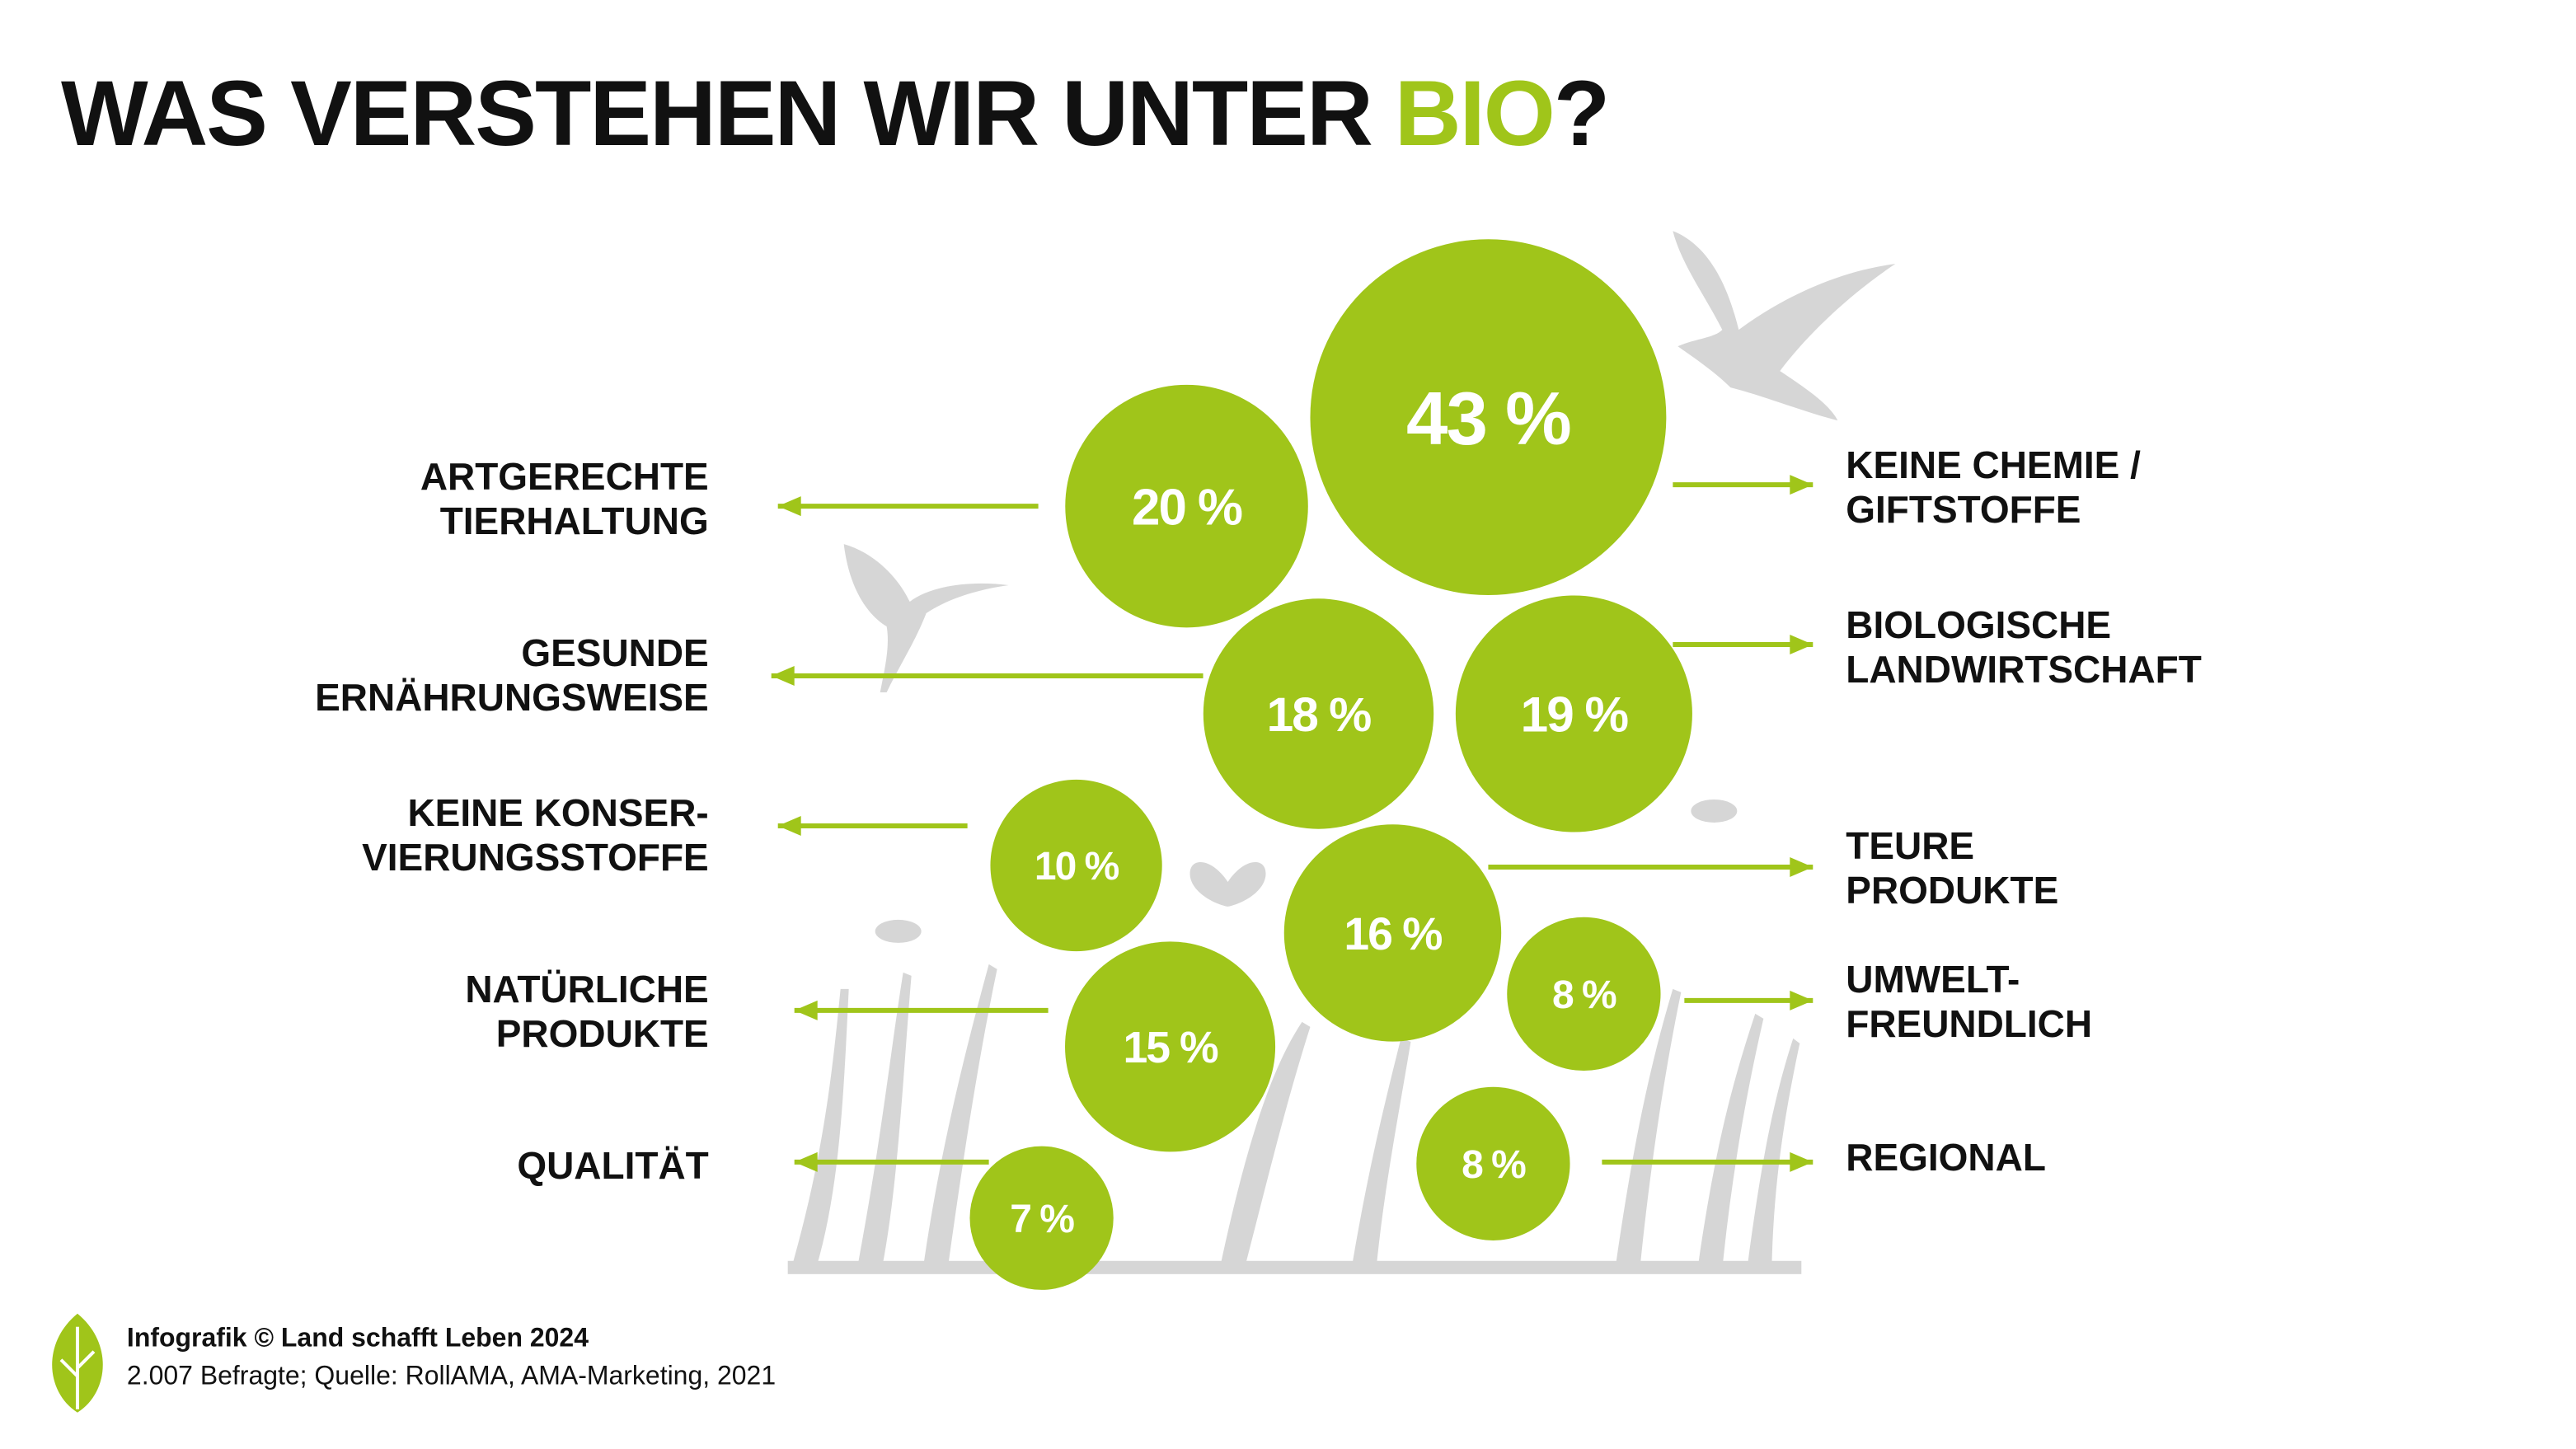 This screenshot has width=2576, height=1449. I want to click on category-label: KEINE KONSER-, so click(558, 812).